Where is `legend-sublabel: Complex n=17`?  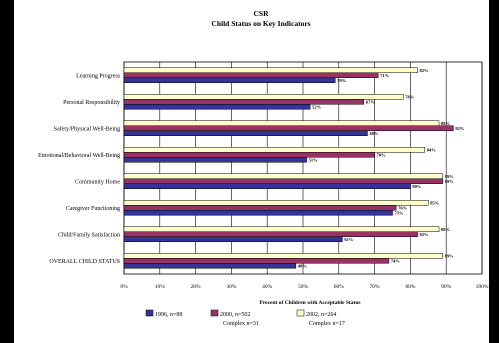
legend-sublabel: Complex n=17 is located at coordinates (327, 324).